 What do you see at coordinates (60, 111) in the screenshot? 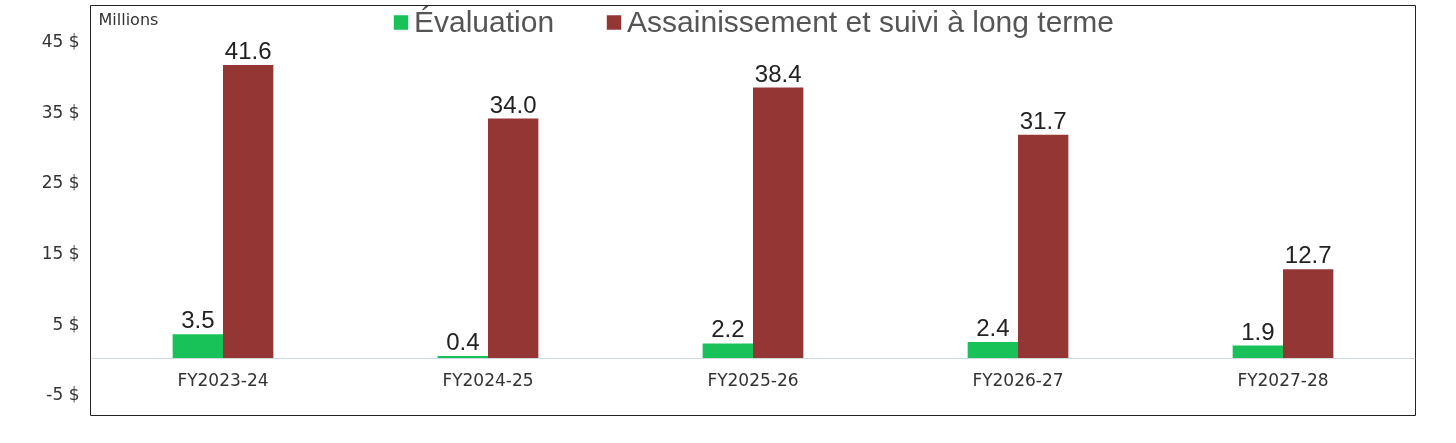
I see `y-tick-label: 35 $` at bounding box center [60, 111].